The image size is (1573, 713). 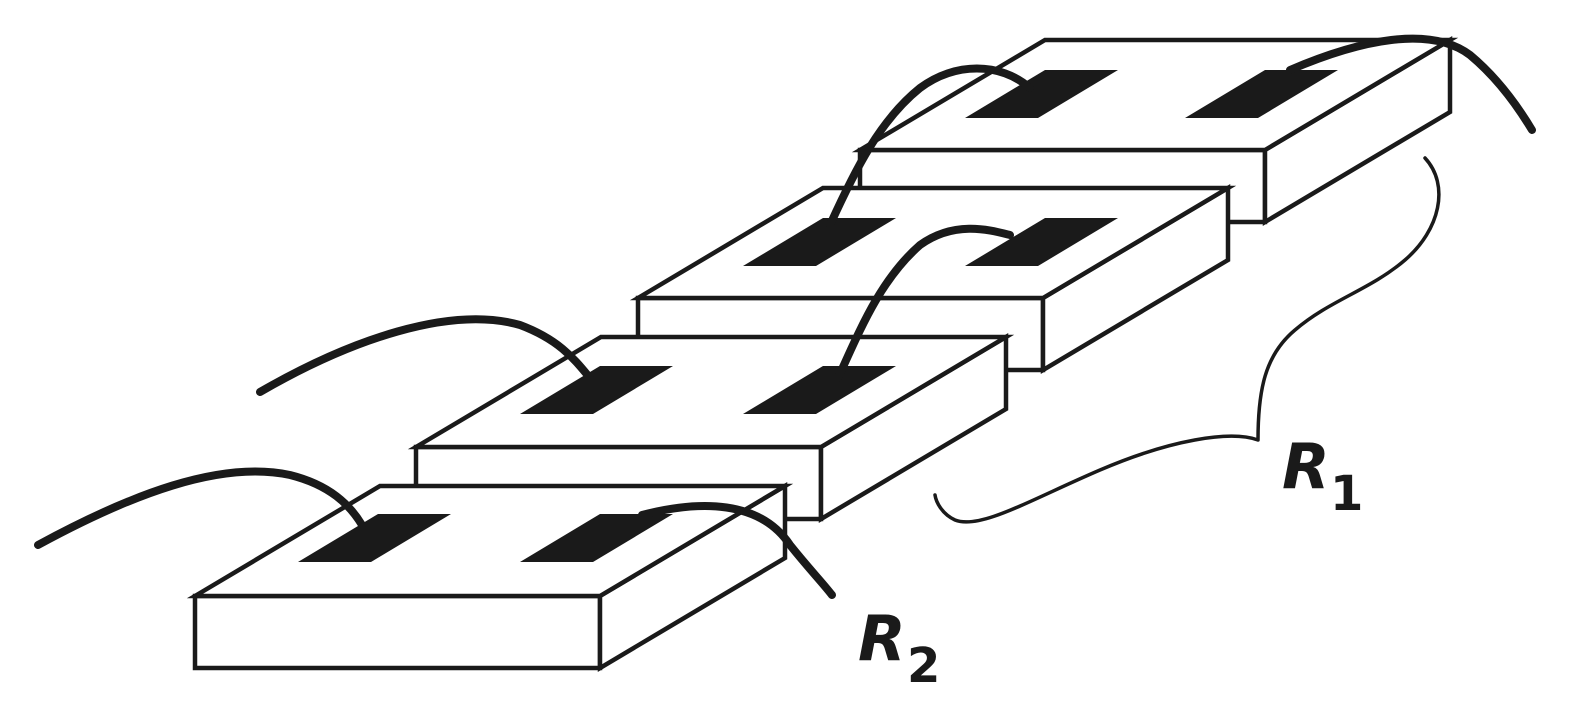 I want to click on contact-pad-2a, so click(x=596, y=390).